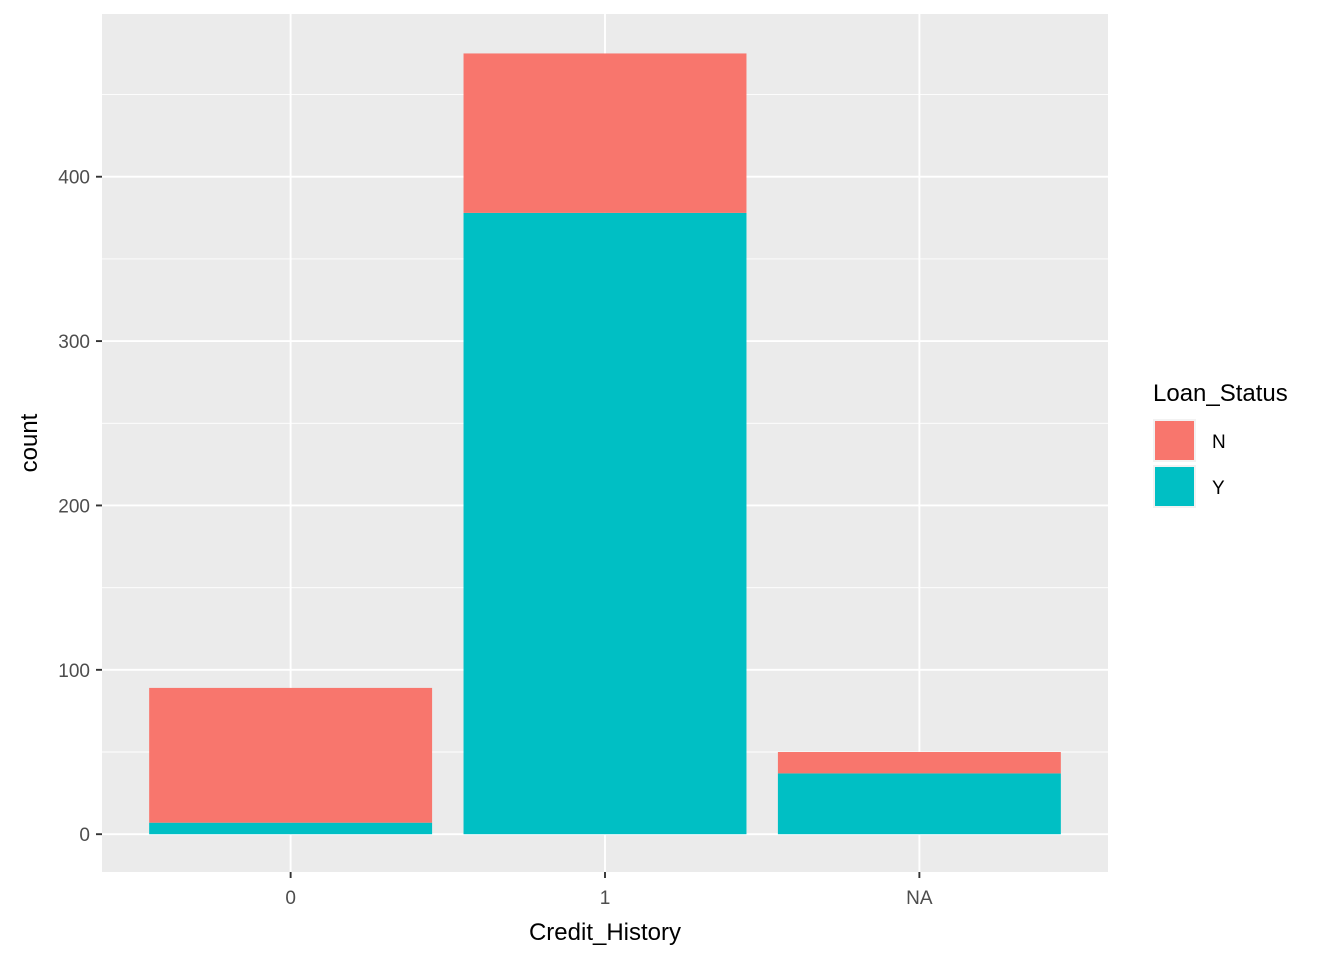  Describe the element at coordinates (74, 342) in the screenshot. I see `y-tick-label: 300` at that location.